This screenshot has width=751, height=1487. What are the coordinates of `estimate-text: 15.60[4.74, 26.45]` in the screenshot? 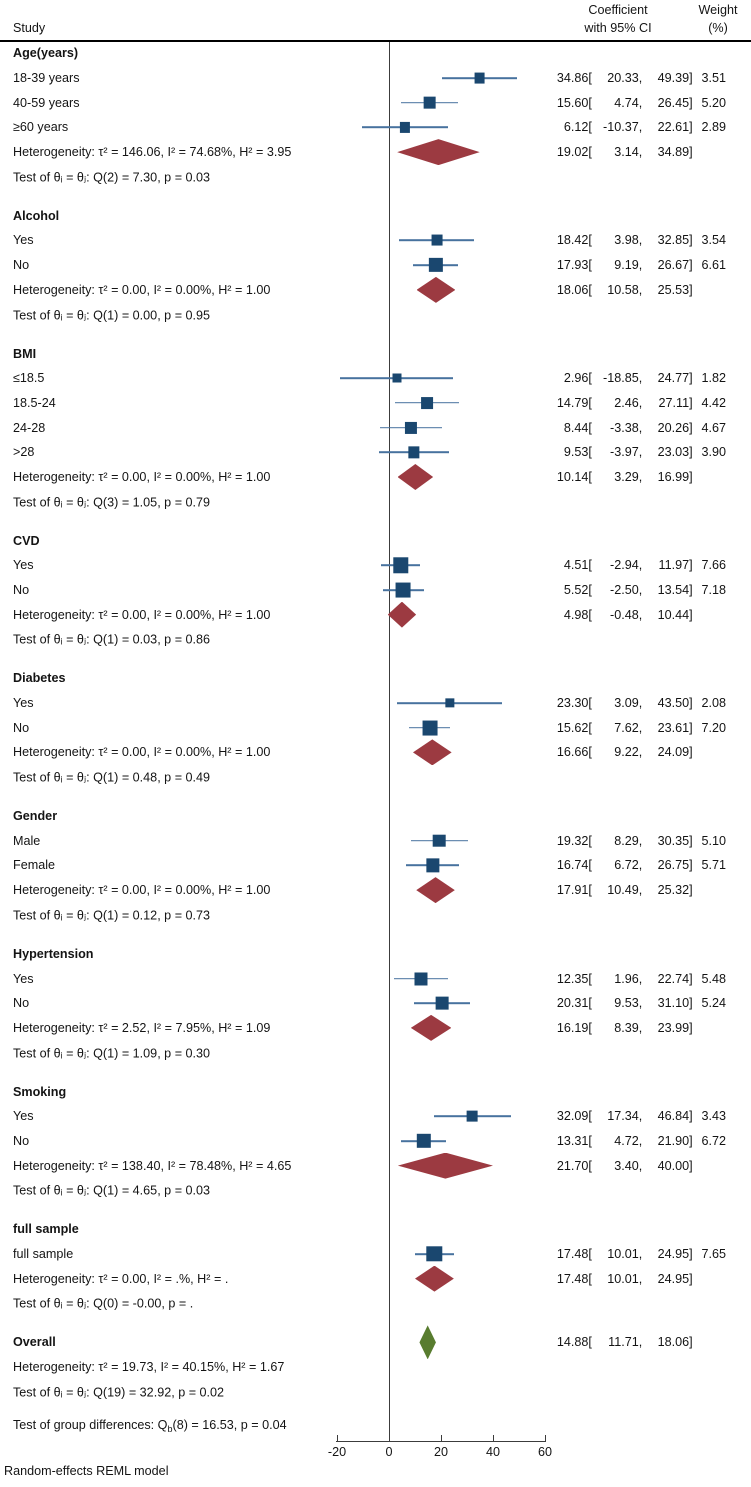 It's located at (624, 102).